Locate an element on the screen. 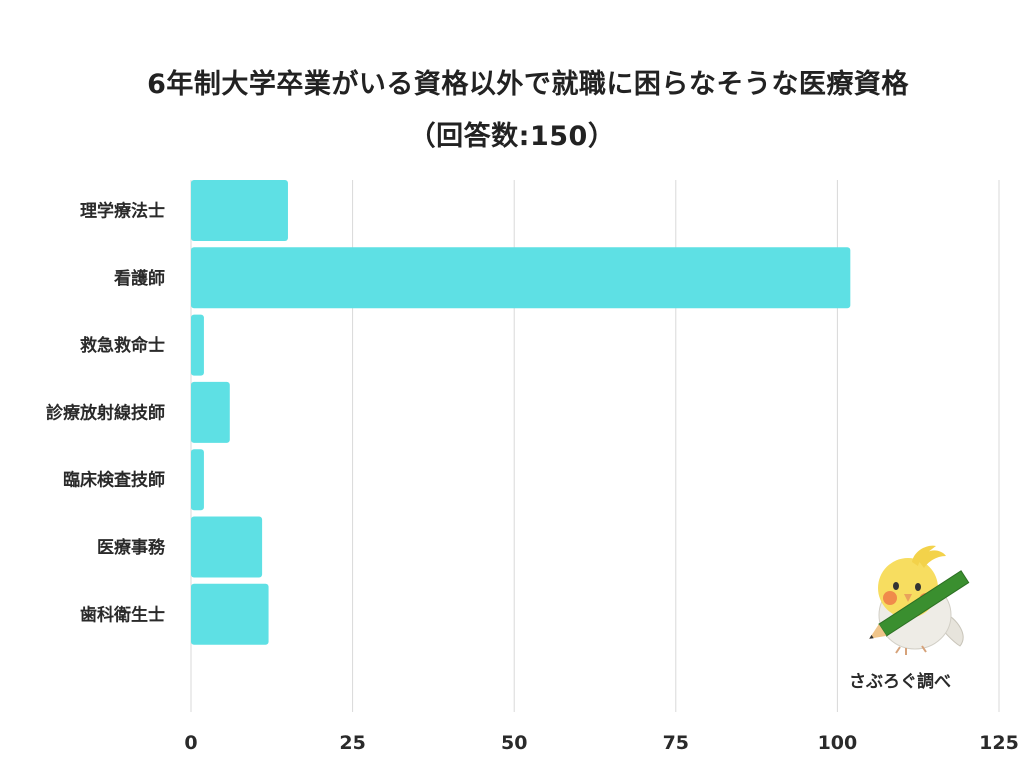 This screenshot has height=768, width=1024. category-label: 臨床検査技師 is located at coordinates (114, 480).